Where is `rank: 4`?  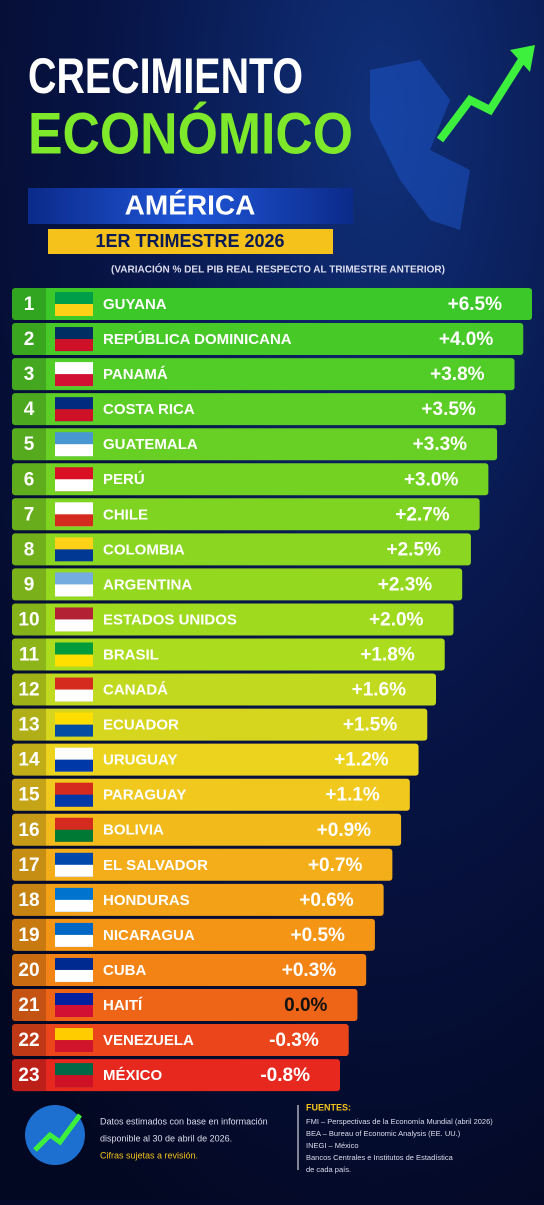
rank: 4 is located at coordinates (29, 409).